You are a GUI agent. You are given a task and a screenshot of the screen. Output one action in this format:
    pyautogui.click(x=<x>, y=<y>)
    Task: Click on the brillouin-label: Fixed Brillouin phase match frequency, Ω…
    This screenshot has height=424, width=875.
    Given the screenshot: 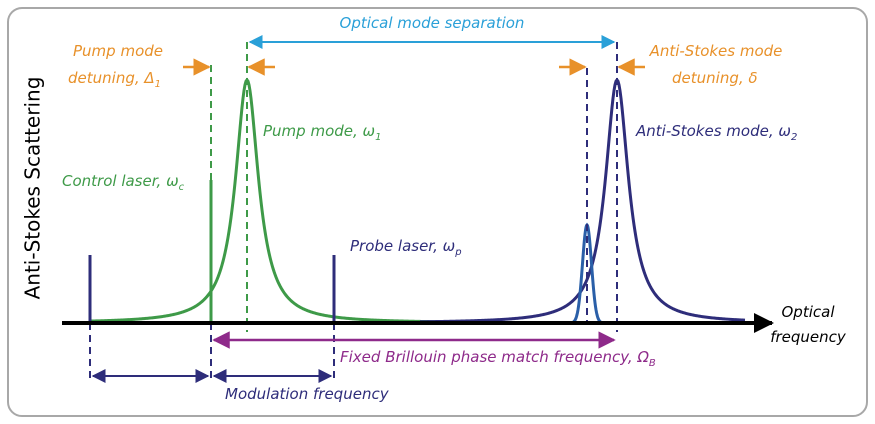 What is the action you would take?
    pyautogui.click(x=498, y=358)
    